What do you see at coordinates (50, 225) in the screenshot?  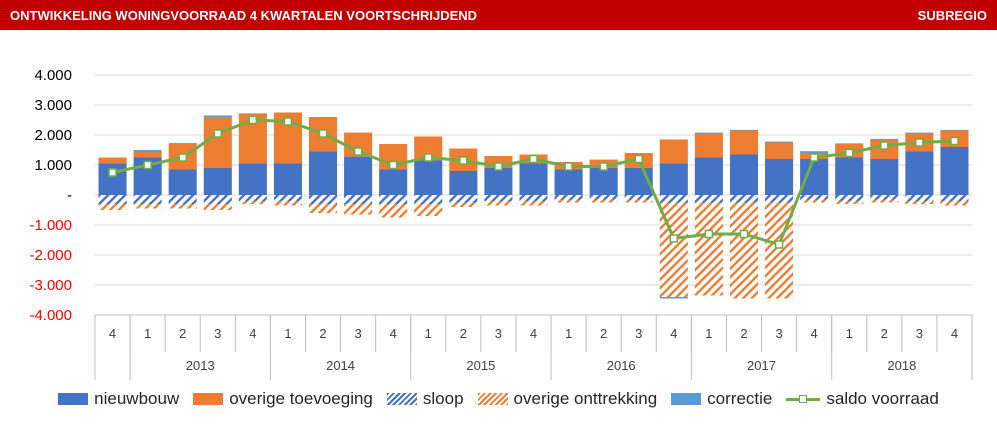 I see `y-tick-label: -1.000` at bounding box center [50, 225].